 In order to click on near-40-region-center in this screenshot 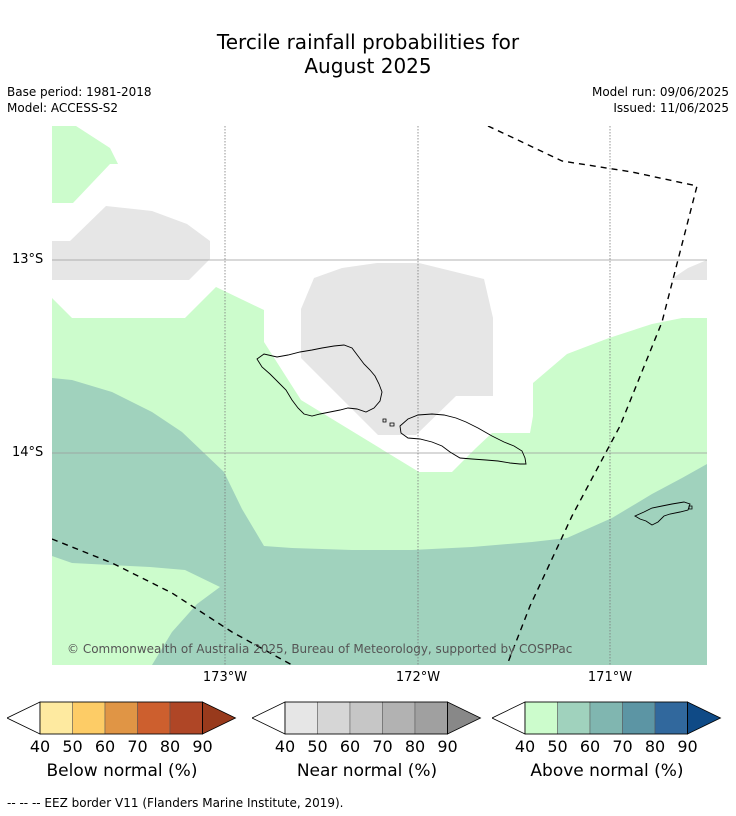, I will do `click(397, 349)`.